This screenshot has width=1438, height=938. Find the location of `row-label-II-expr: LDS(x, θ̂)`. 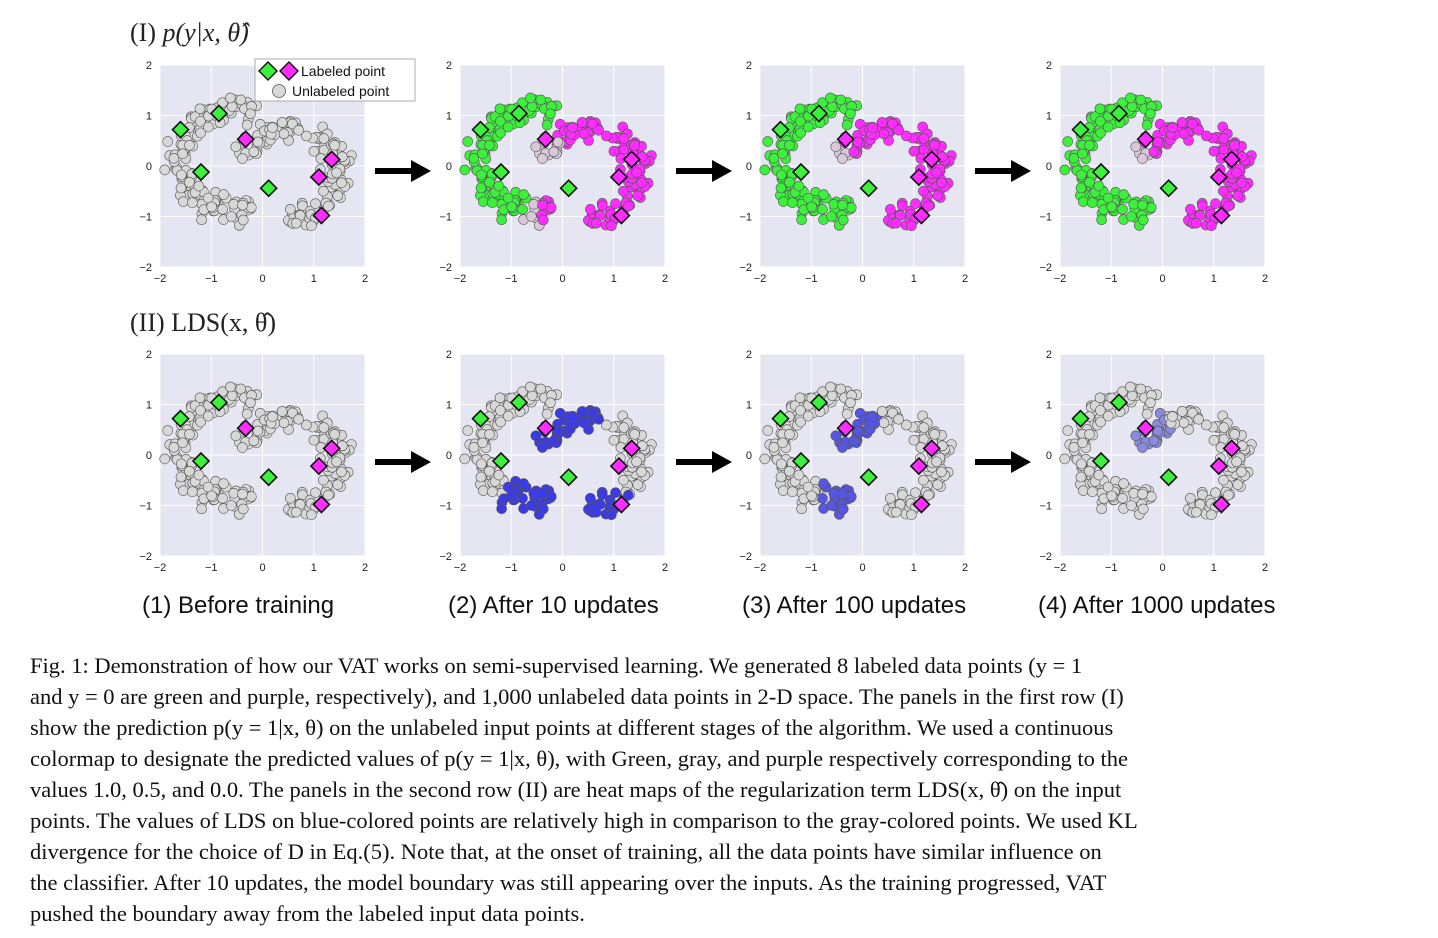

row-label-II-expr: LDS(x, θ̂) is located at coordinates (224, 322).